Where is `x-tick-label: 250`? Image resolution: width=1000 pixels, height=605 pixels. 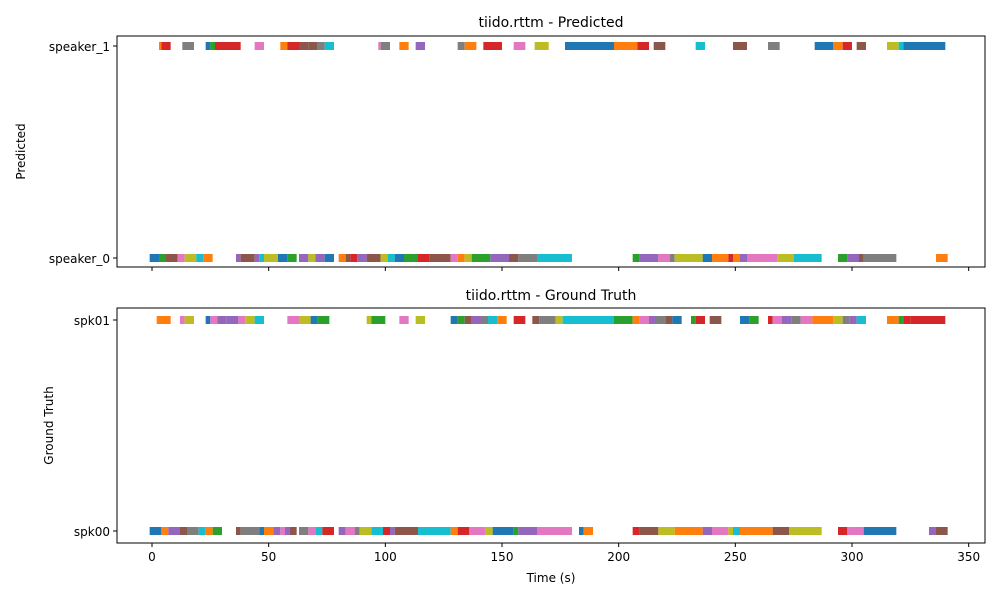
x-tick-label: 250 is located at coordinates (735, 557).